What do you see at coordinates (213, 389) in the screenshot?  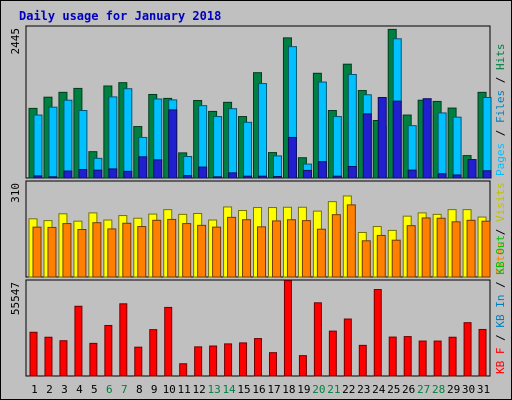 I see `x-tick-label: 13` at bounding box center [213, 389].